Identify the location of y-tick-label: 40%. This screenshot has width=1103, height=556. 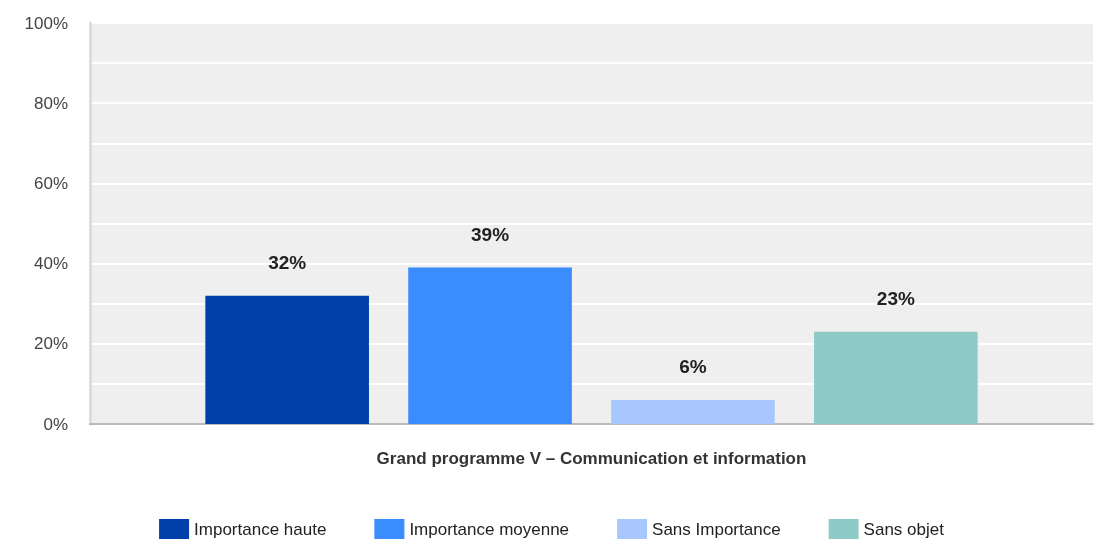
(50, 264).